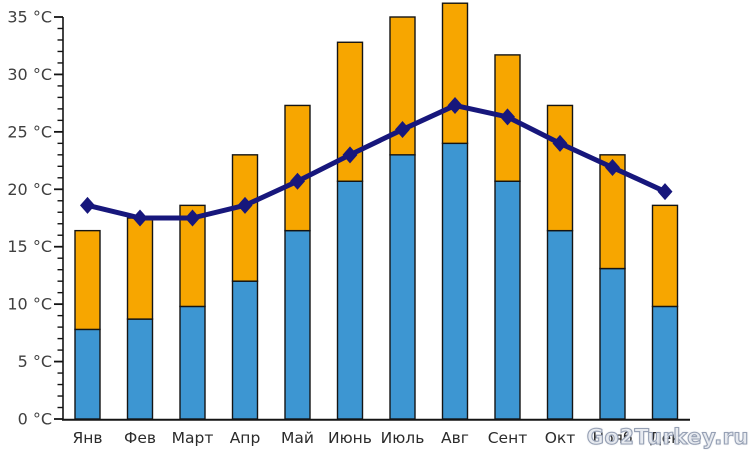 This screenshot has width=750, height=450. What do you see at coordinates (29, 17) in the screenshot?
I see `y-tick-label-35: 35 °C` at bounding box center [29, 17].